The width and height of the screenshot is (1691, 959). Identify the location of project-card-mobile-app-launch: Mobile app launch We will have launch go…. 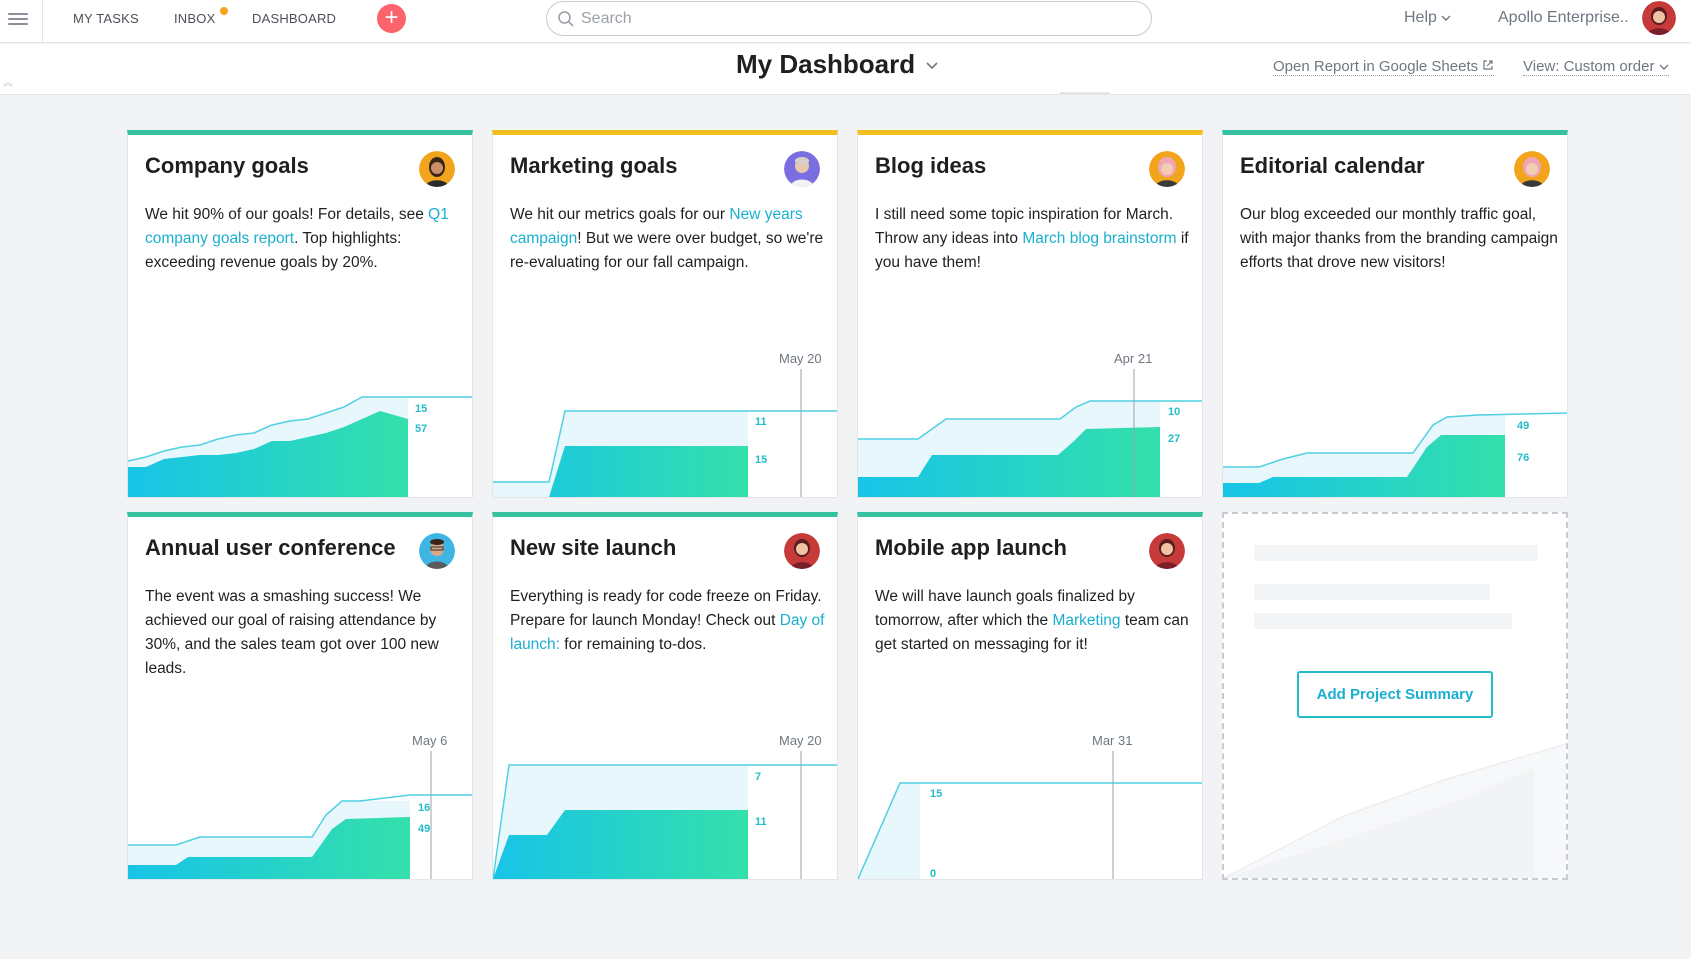
(1030, 696).